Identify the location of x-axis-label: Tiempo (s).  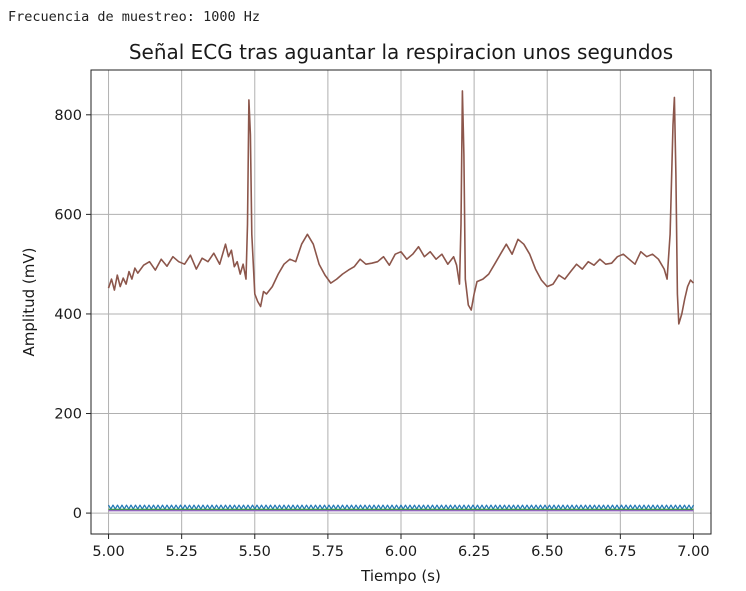
(400, 576).